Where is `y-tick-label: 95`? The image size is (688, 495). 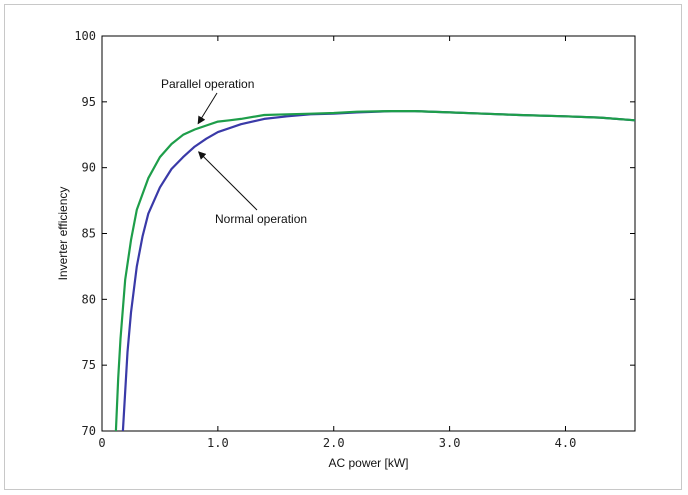
y-tick-label: 95 is located at coordinates (89, 102).